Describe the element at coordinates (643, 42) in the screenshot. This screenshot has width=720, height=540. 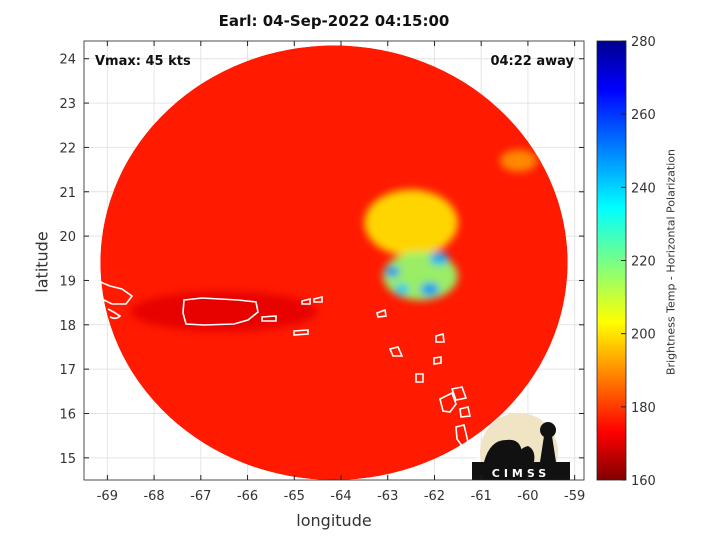
I see `colorbar-tick-label: 280` at that location.